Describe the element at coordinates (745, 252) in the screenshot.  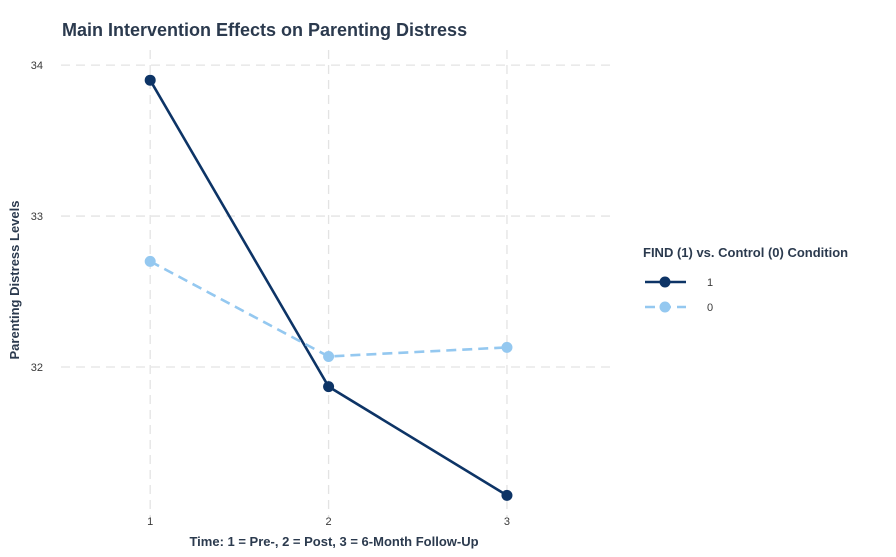
I see `legend-title: FIND (1) vs. Control (0) Condition` at that location.